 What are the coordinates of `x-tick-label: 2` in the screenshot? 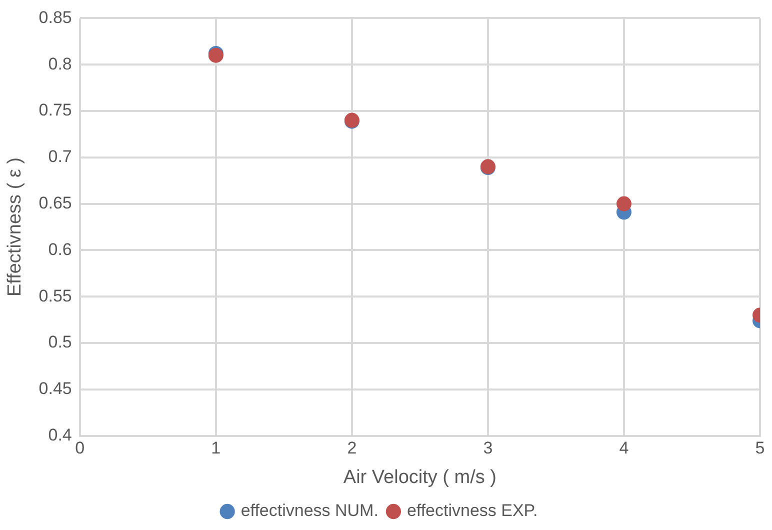 It's located at (352, 448).